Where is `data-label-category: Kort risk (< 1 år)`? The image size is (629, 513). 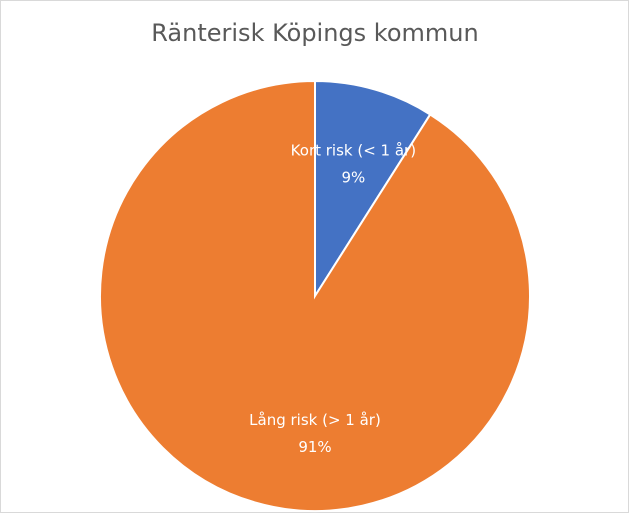
data-label-category: Kort risk (< 1 år) is located at coordinates (353, 150).